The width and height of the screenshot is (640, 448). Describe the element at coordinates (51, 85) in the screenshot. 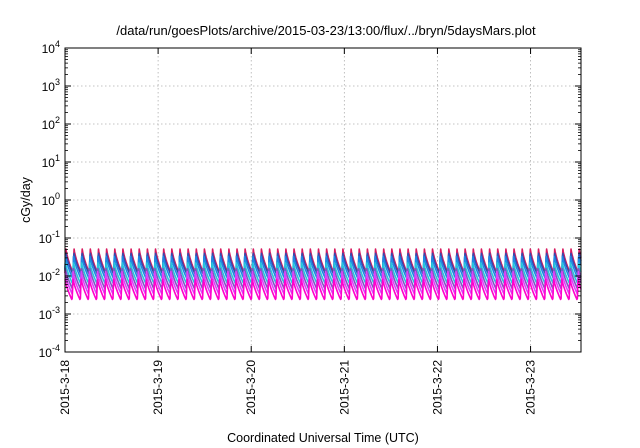

I see `y-tick-label: 10³` at that location.